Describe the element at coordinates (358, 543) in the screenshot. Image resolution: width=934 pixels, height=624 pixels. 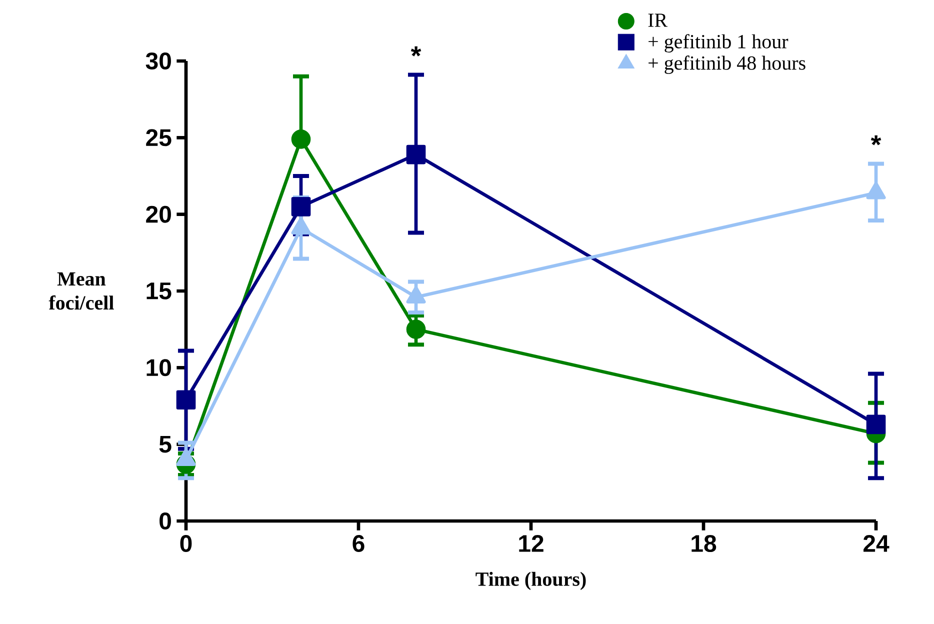
I see `x-tick-label: 6` at that location.